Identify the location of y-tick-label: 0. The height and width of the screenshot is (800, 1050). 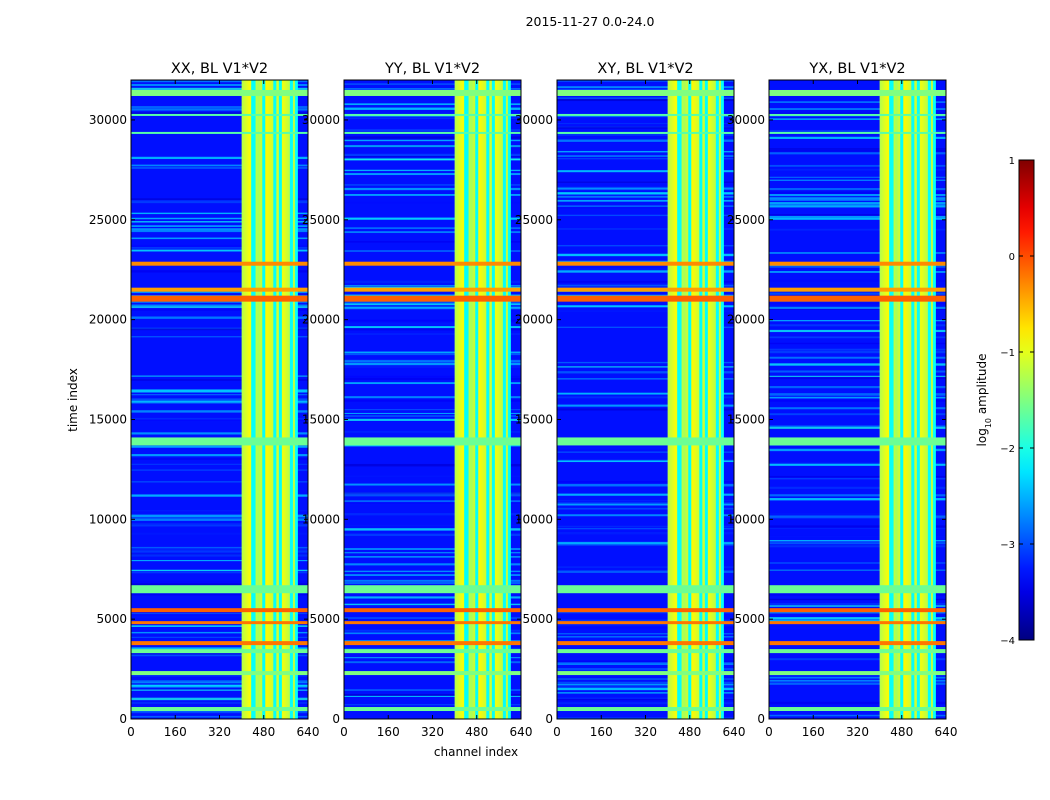
(336, 719).